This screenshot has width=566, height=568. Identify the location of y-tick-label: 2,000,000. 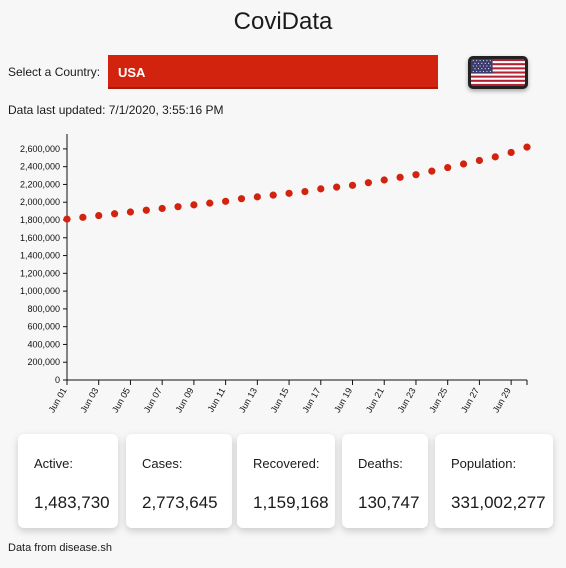
(40, 202).